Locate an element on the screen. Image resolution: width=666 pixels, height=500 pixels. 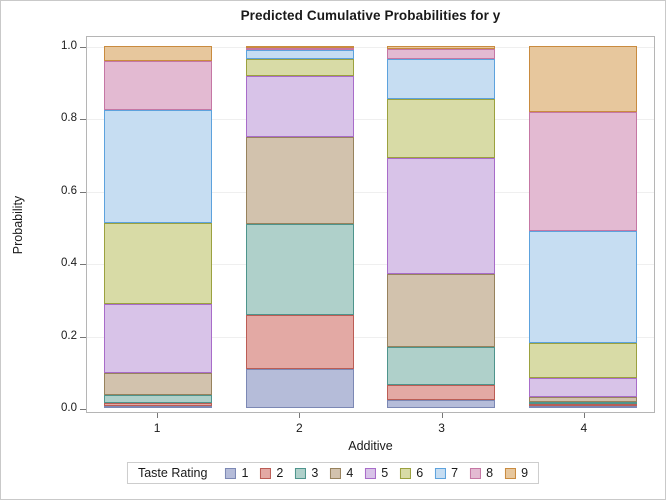
legend-label-rating-6: 6 is located at coordinates (420, 473).